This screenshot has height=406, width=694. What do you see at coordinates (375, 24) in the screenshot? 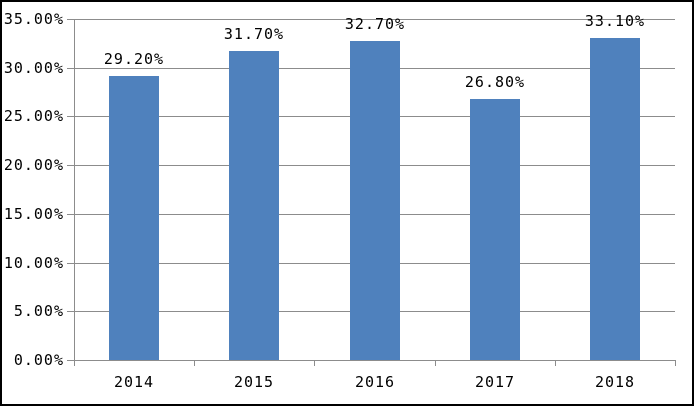
I see `bar-value-label: 32.70%` at bounding box center [375, 24].